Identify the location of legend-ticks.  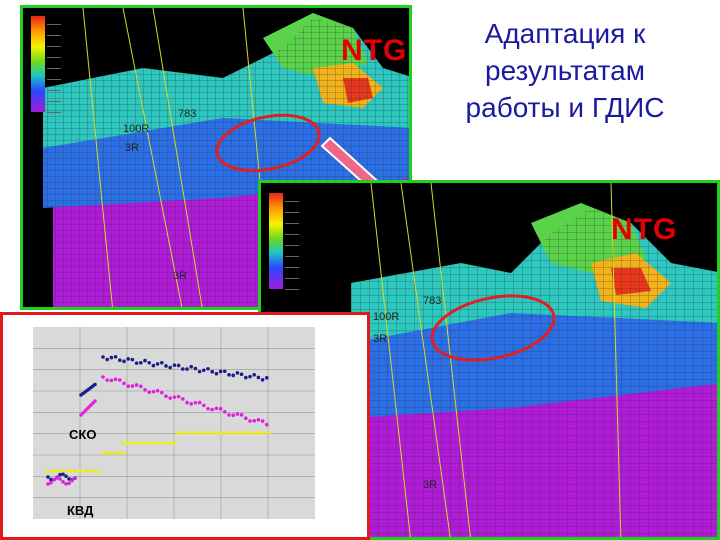
(57, 64).